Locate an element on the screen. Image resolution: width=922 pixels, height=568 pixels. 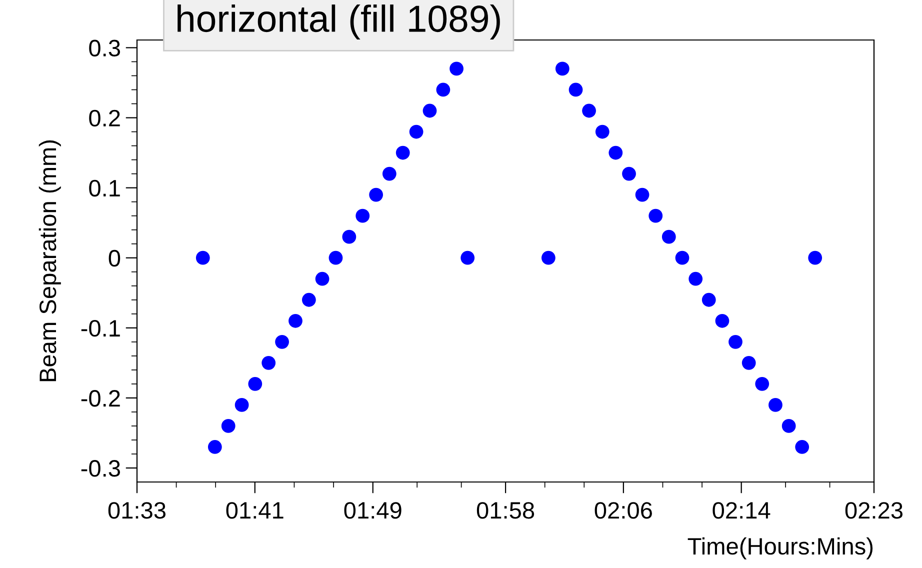
y-tick-label: 0.2 is located at coordinates (104, 118).